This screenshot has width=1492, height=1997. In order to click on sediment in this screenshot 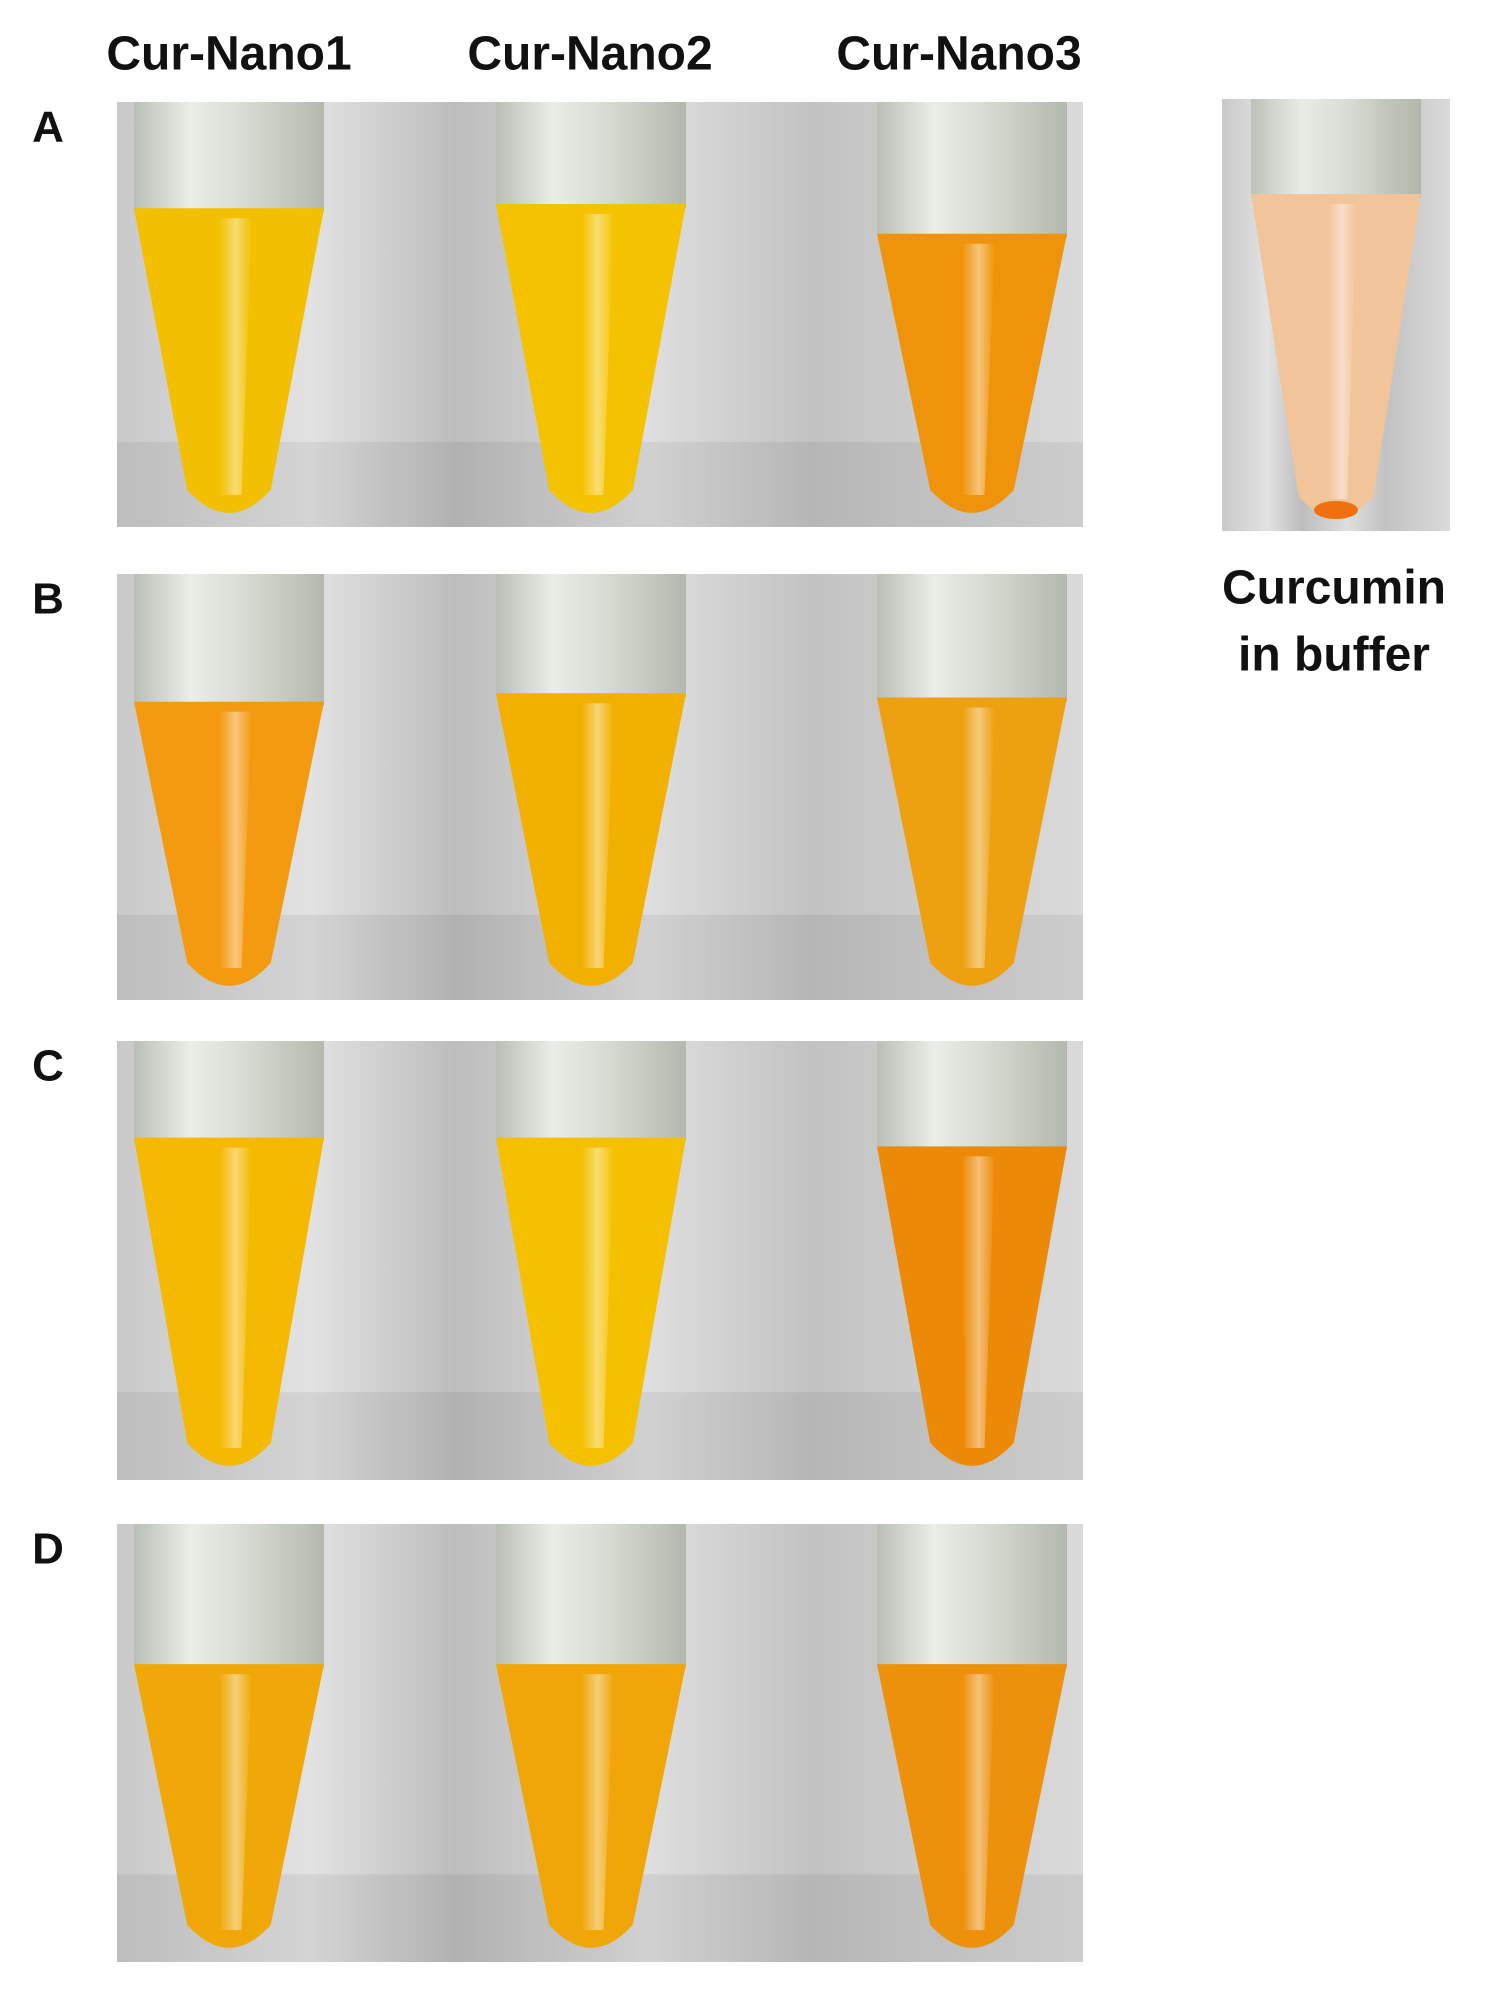, I will do `click(1336, 510)`.